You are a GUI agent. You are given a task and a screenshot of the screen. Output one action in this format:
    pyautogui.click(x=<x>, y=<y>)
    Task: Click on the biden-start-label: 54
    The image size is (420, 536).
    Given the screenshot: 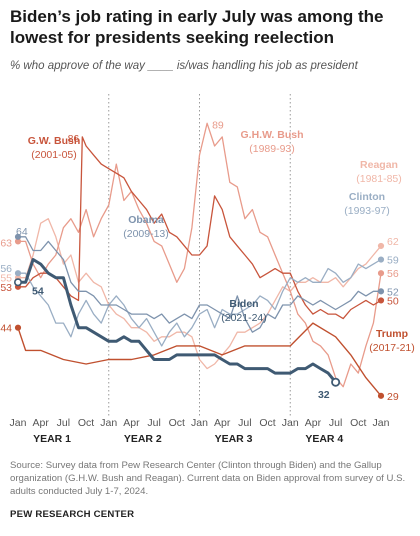 What is the action you would take?
    pyautogui.click(x=38, y=291)
    